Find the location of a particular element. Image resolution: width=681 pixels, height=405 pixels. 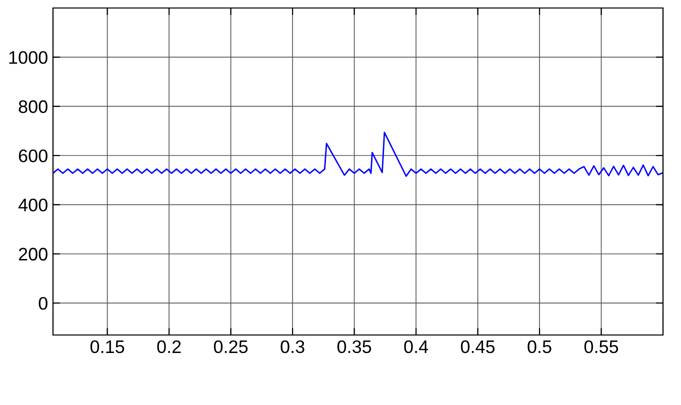

y-tick-label: 400 is located at coordinates (33, 205).